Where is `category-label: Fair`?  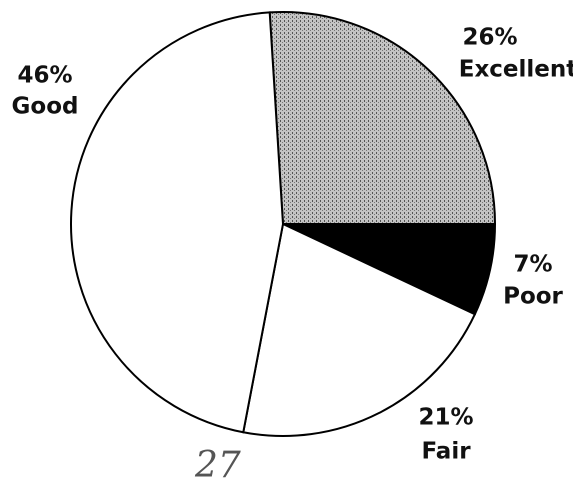
category-label: Fair is located at coordinates (446, 452).